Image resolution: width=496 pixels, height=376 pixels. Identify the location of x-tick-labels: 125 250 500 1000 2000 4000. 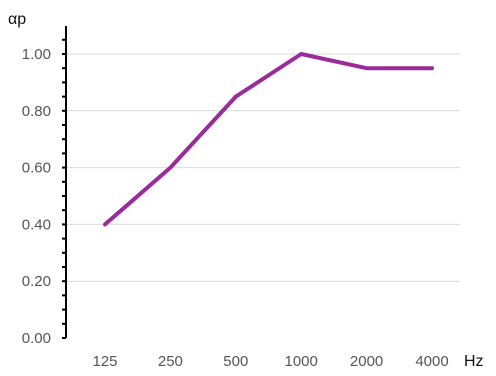
(270, 361).